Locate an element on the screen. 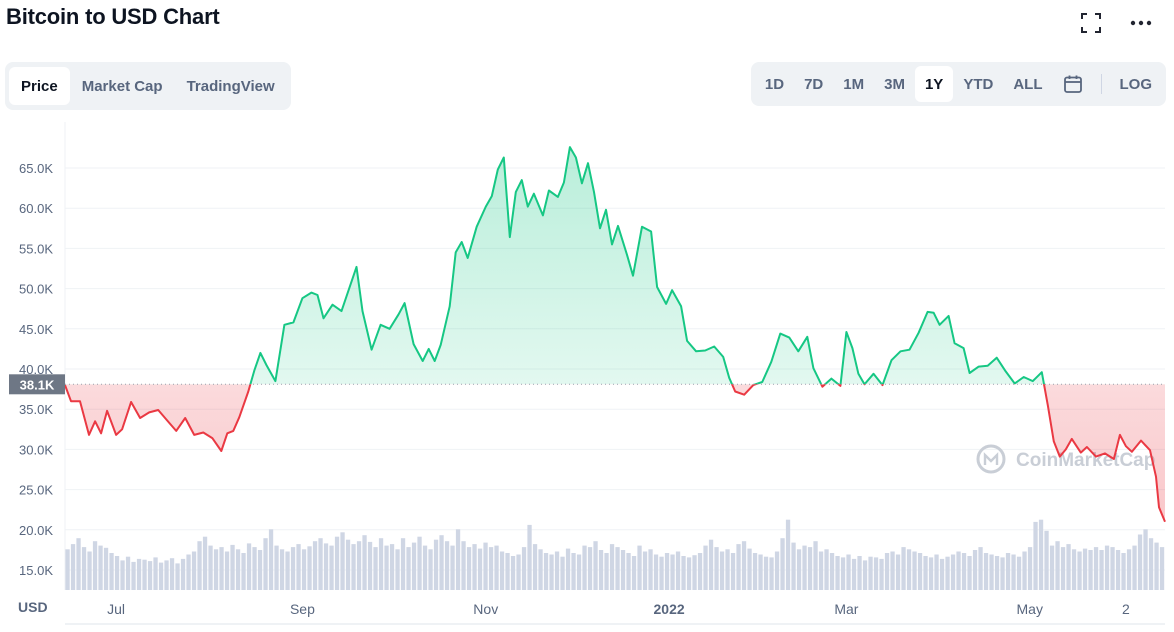 The width and height of the screenshot is (1174, 632). range-scrollbar is located at coordinates (615, 624).